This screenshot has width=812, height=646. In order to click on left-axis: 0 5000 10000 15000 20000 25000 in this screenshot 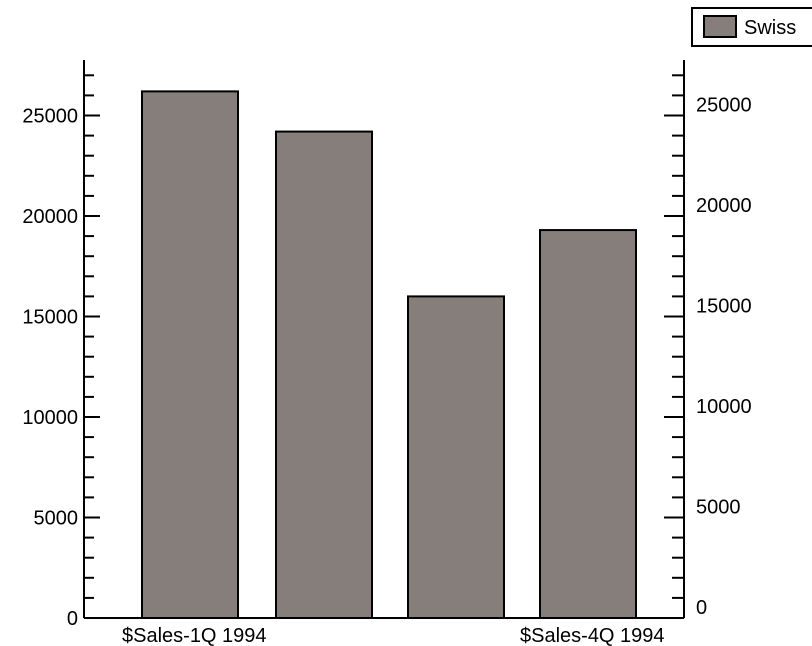, I will do `click(61, 352)`.